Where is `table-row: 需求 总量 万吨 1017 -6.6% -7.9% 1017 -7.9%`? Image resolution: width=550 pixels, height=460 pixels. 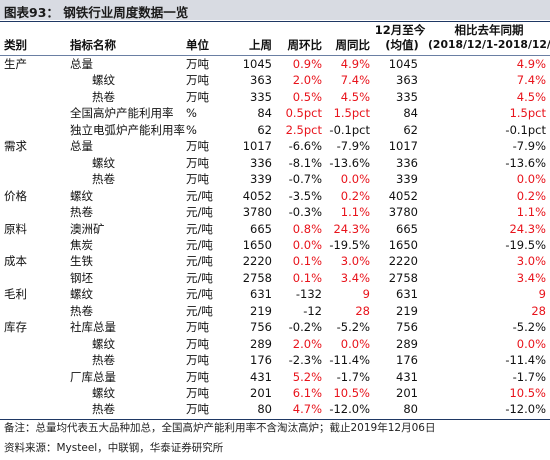 table-row: 需求 总量 万吨 1017 -6.6% -7.9% 1017 -7.9% is located at coordinates (275, 146).